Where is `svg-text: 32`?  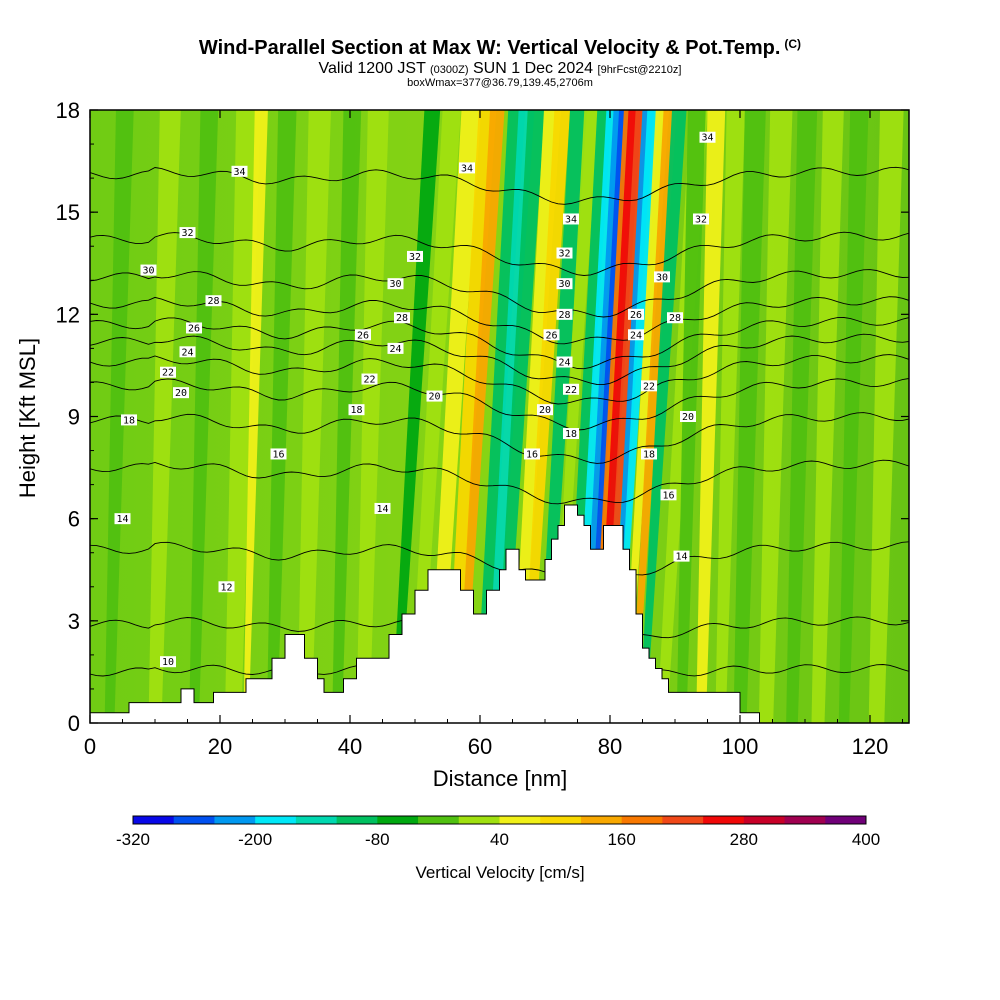 svg-text: 32 is located at coordinates (701, 219).